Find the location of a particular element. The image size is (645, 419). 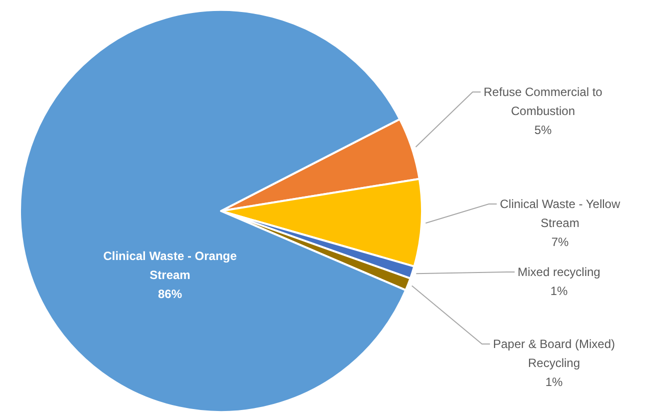

slice-label: Refuse Commercial to Combustion is located at coordinates (543, 101).